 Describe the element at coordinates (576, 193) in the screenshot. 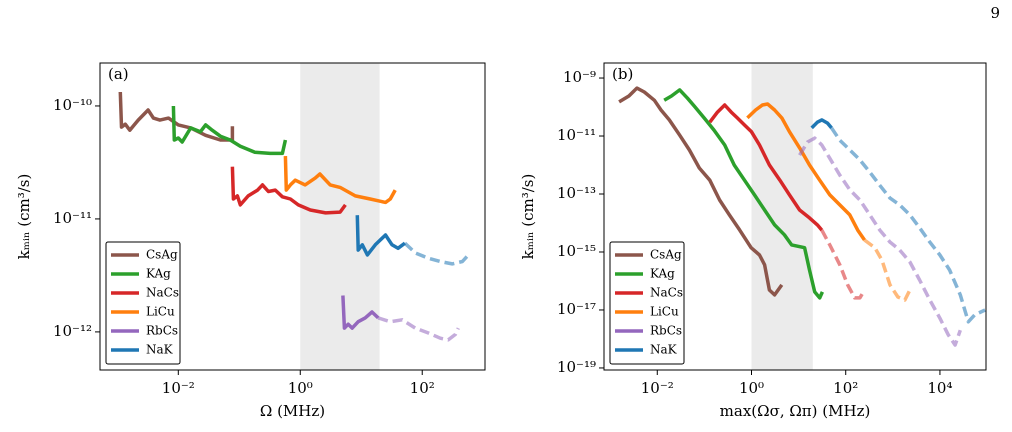

I see `y-tick-label: 10⁻¹³` at that location.